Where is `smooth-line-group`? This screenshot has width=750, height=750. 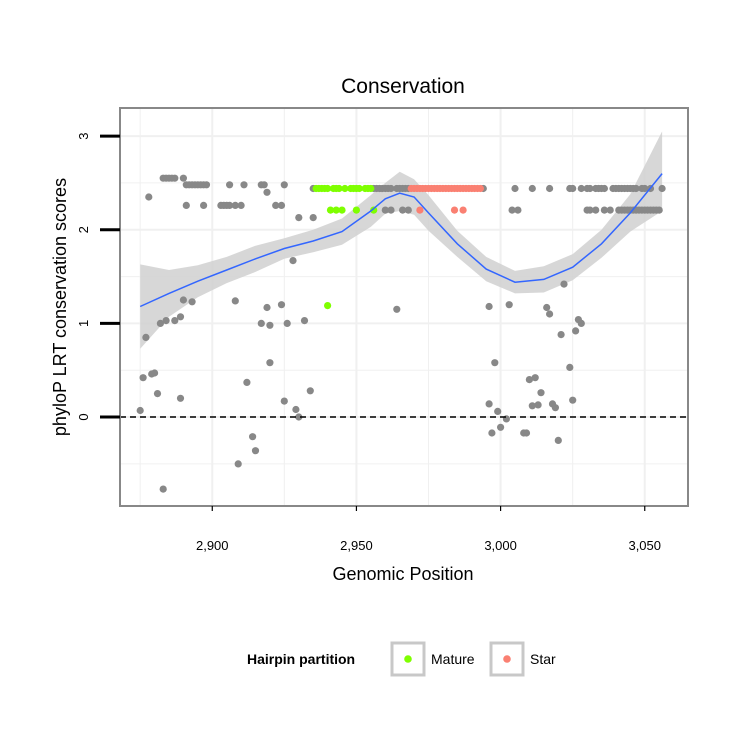 smooth-line-group is located at coordinates (401, 240).